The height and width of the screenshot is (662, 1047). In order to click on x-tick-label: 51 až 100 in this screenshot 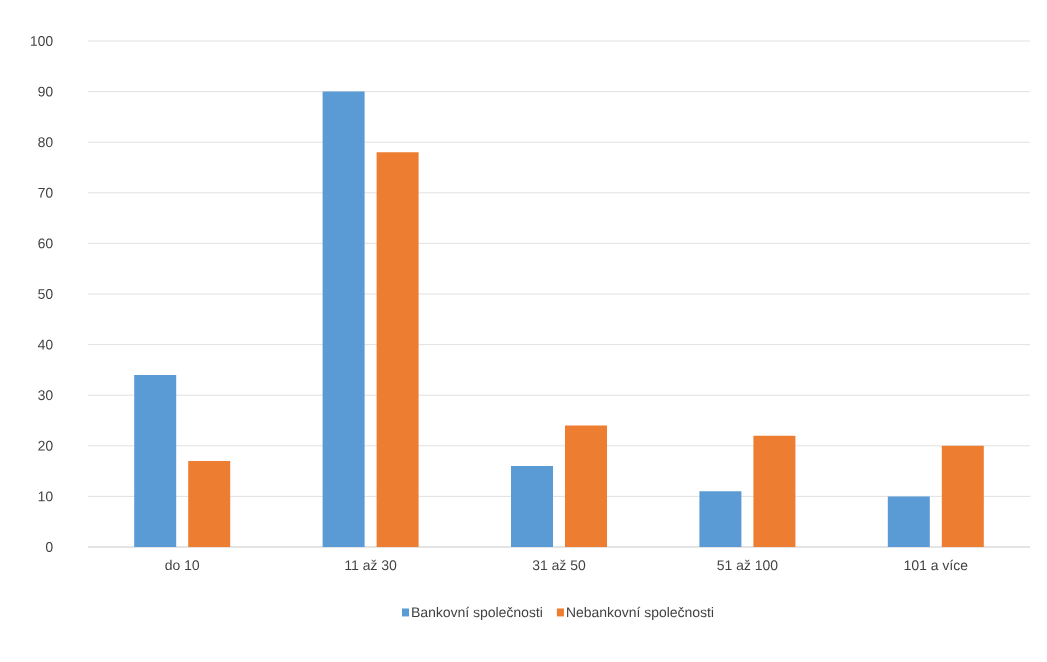, I will do `click(747, 565)`.